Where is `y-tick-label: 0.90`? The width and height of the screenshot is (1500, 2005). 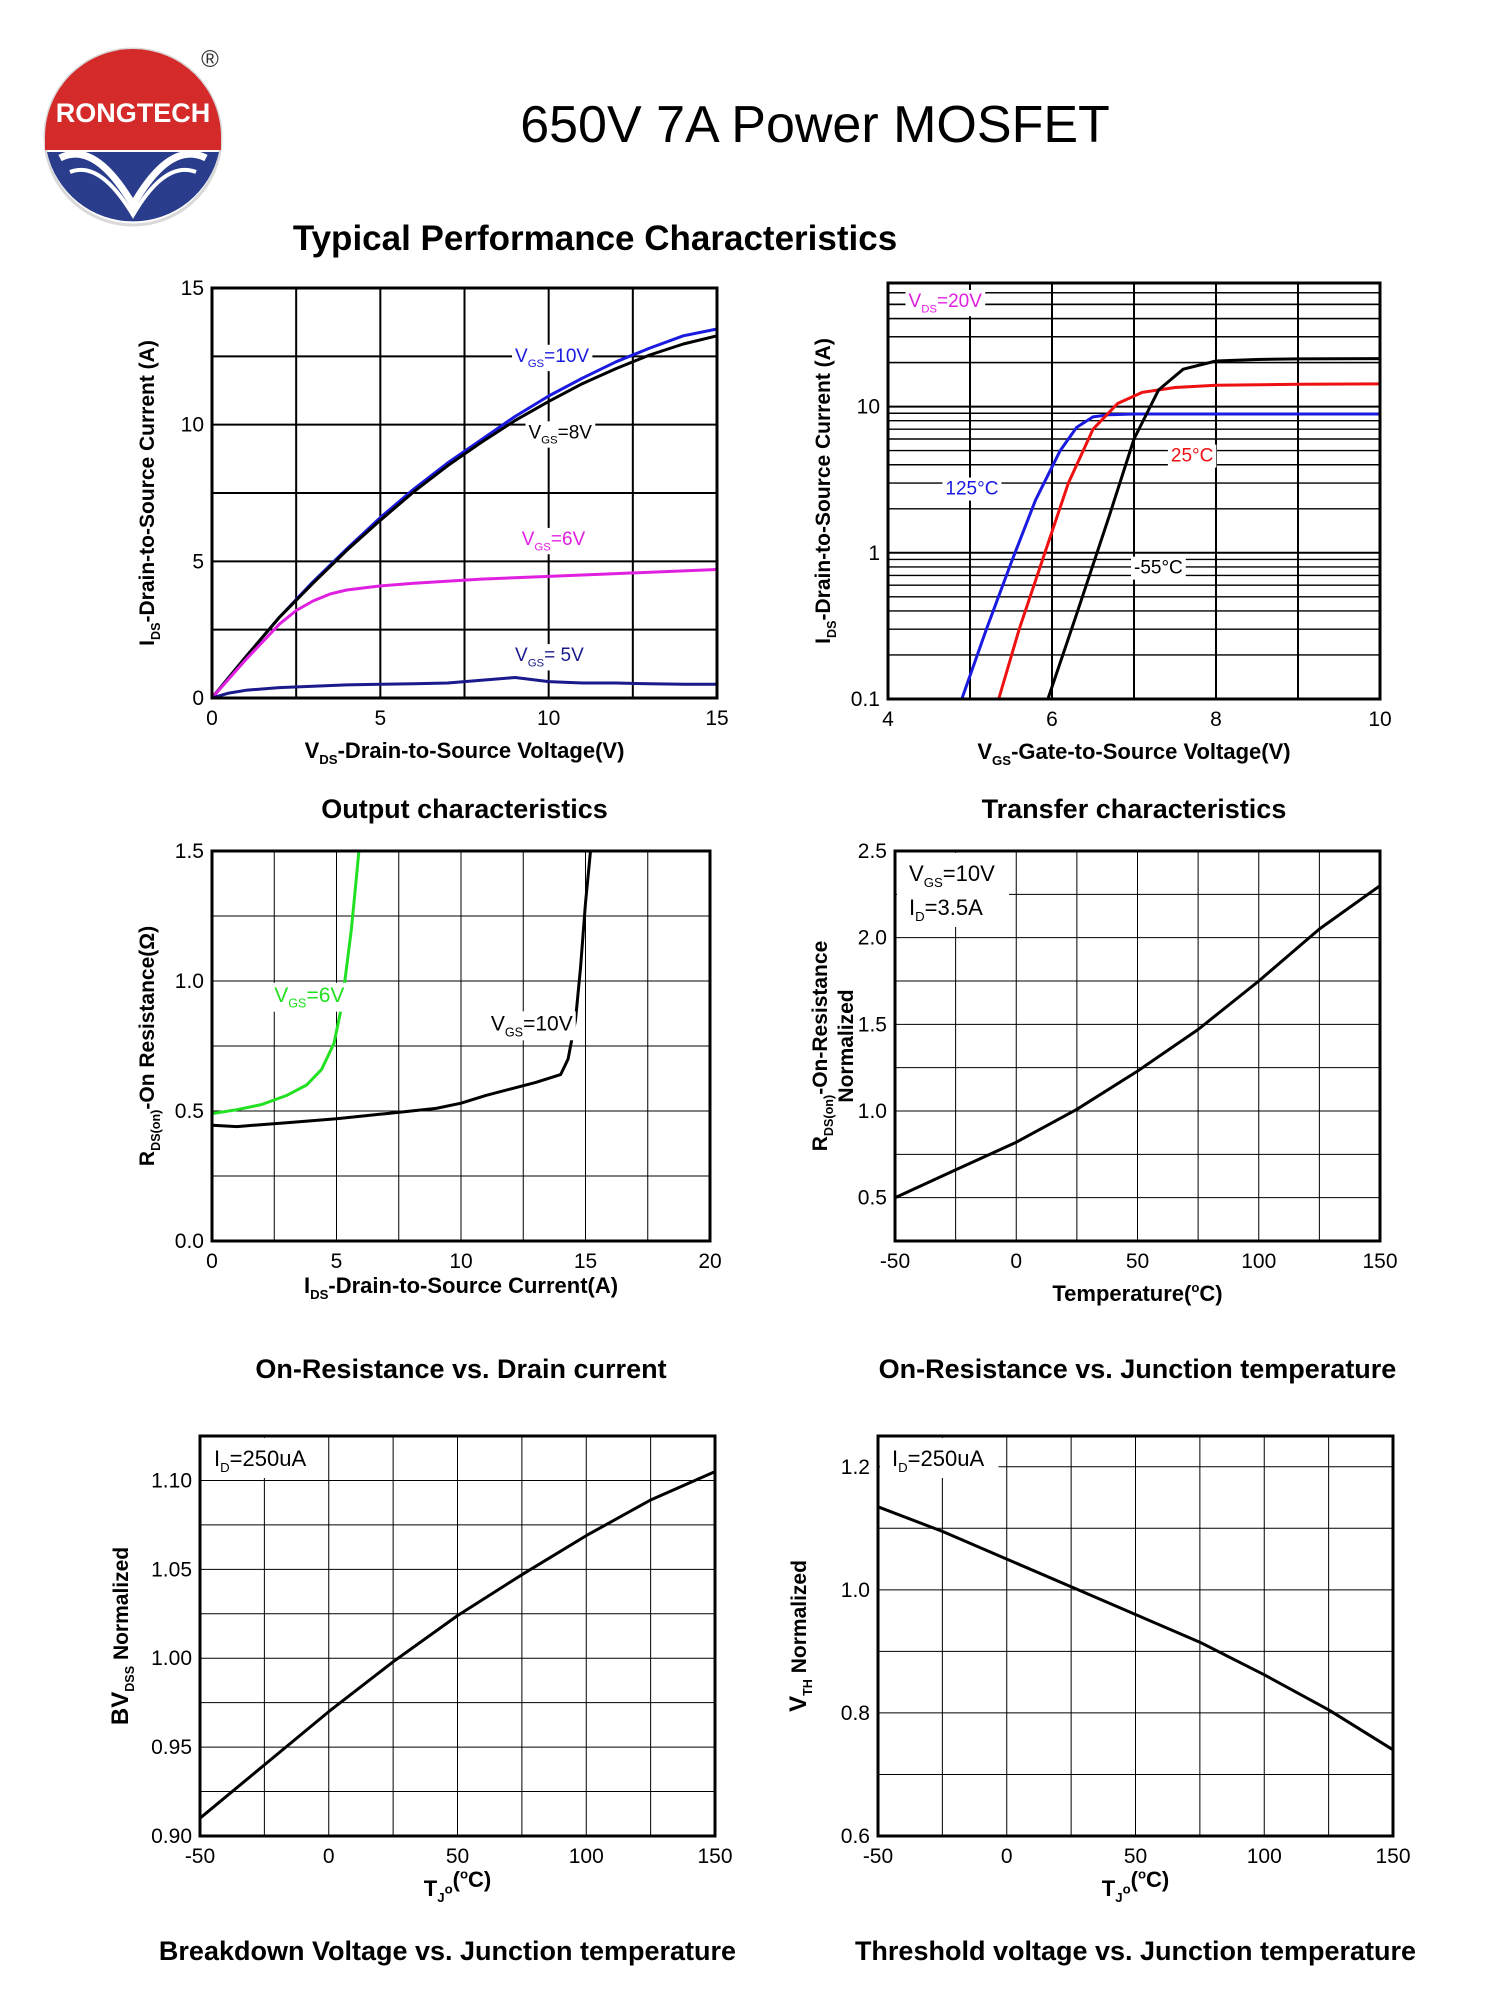 y-tick-label: 0.90 is located at coordinates (171, 1836).